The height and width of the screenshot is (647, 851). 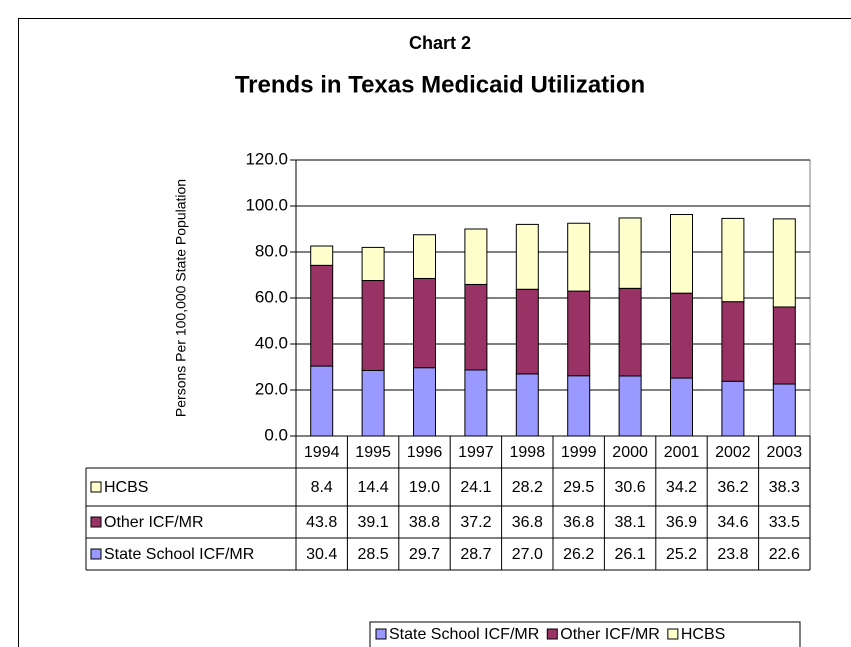 I want to click on table-cell: 38.1, so click(x=630, y=522).